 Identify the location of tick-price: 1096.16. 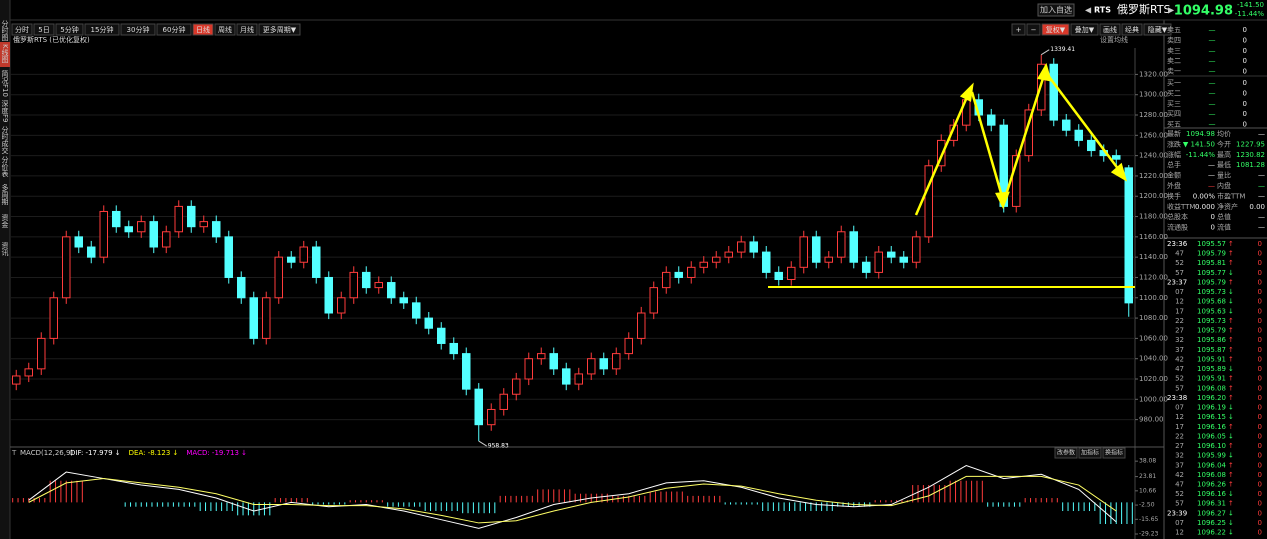
(1211, 494).